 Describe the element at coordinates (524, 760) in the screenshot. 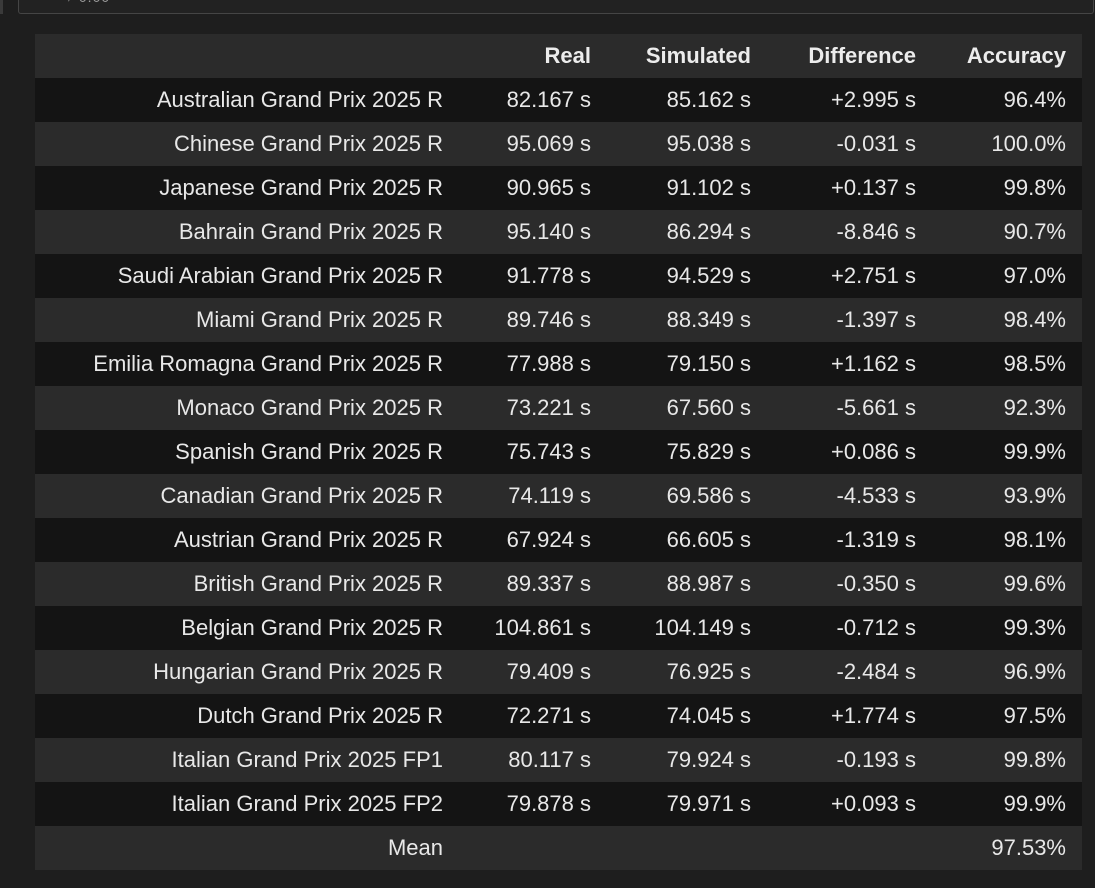

I see `real-value: 80.117 s` at that location.